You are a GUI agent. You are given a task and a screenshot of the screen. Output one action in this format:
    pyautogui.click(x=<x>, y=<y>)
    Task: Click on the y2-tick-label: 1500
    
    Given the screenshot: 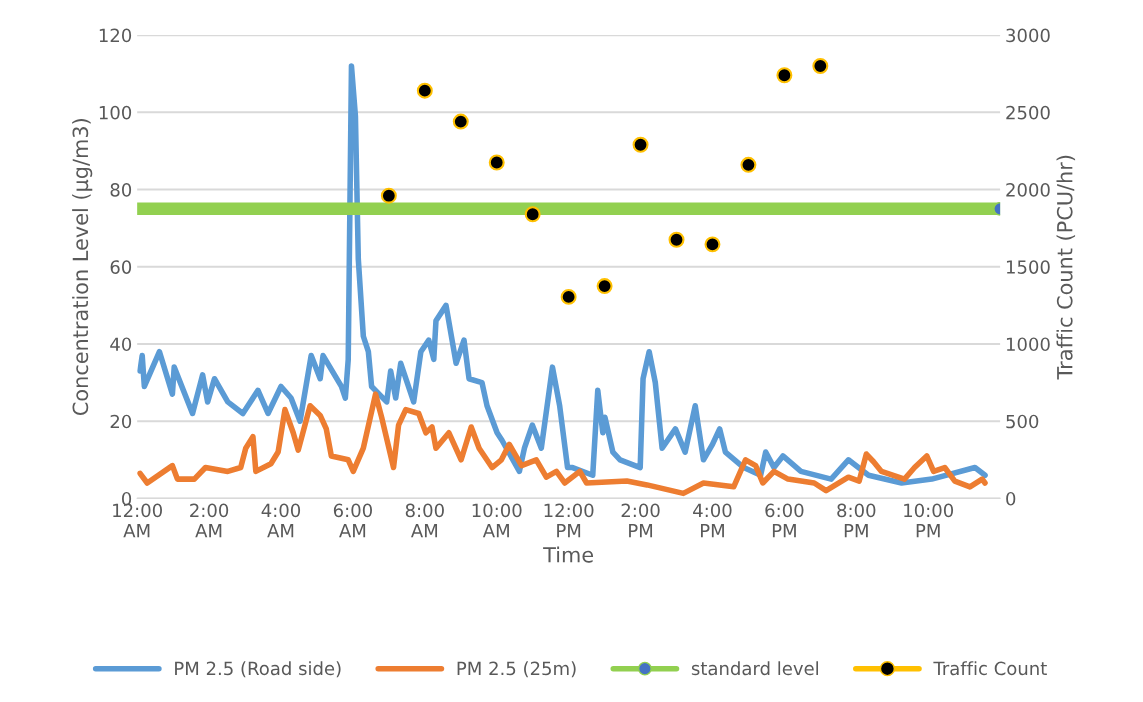 What is the action you would take?
    pyautogui.click(x=1028, y=267)
    